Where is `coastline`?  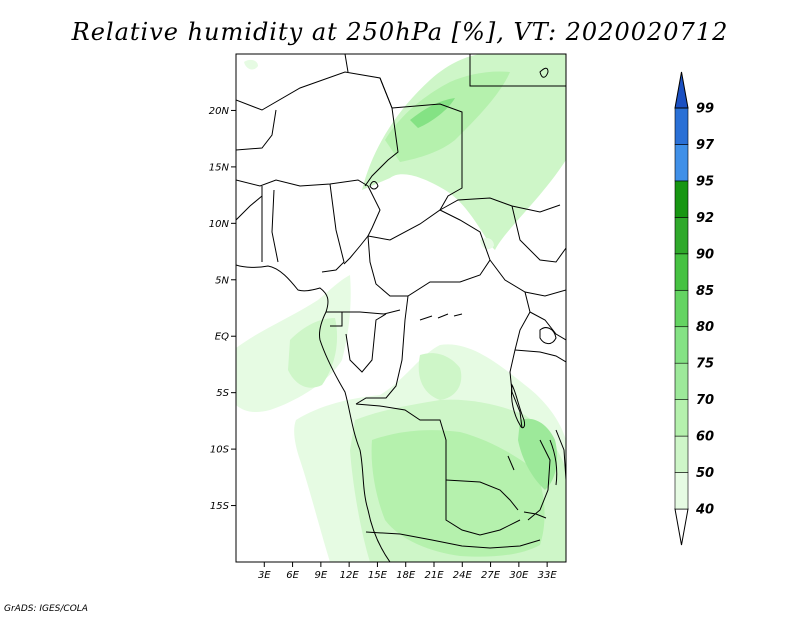
coastline is located at coordinates (313, 413).